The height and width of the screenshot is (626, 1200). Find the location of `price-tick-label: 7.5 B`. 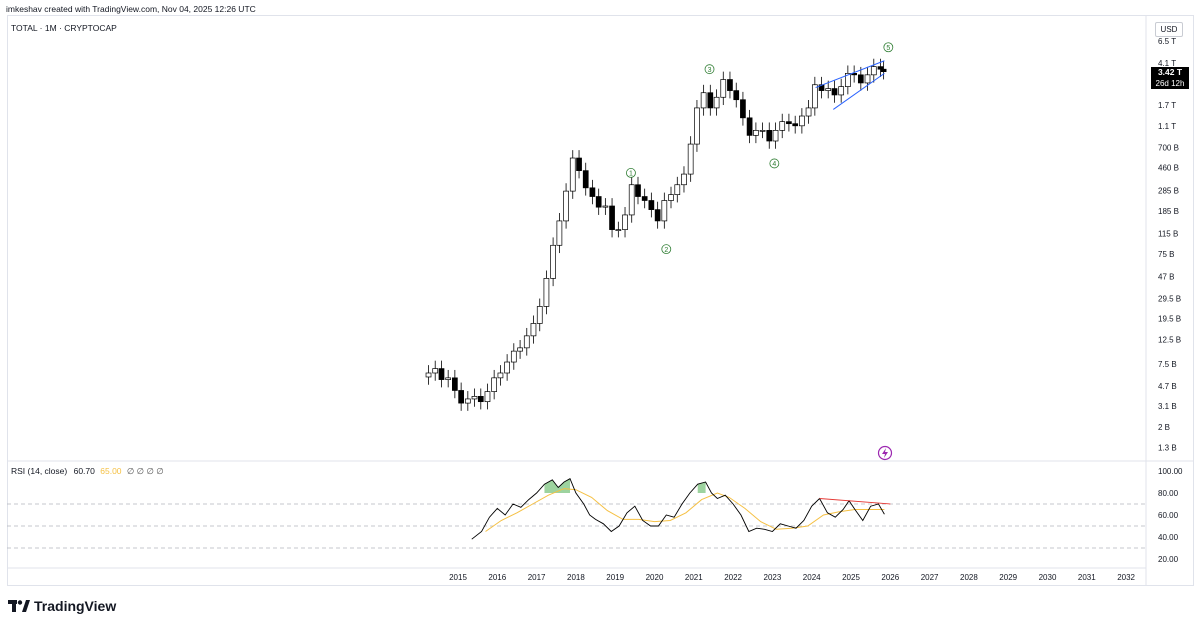

price-tick-label: 7.5 B is located at coordinates (1167, 364).